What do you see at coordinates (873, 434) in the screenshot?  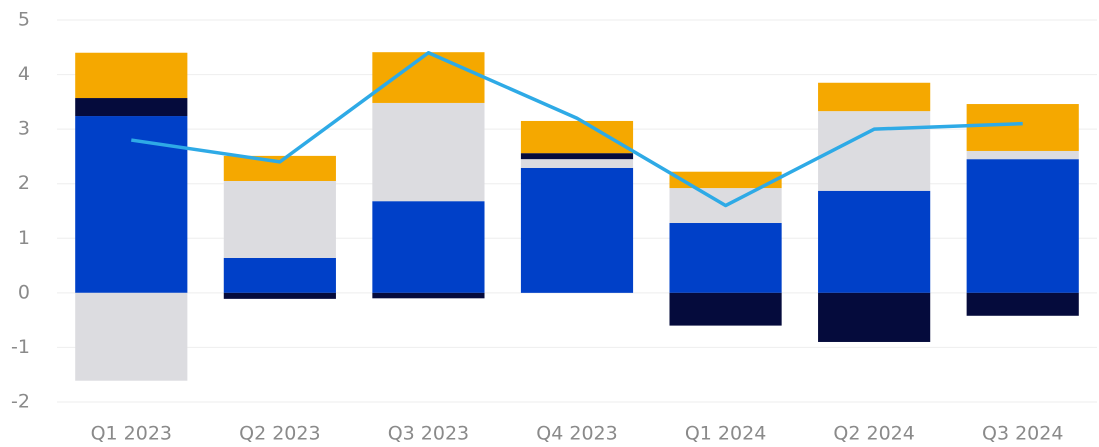 I see `x-tick-label: Q2 2024` at bounding box center [873, 434].